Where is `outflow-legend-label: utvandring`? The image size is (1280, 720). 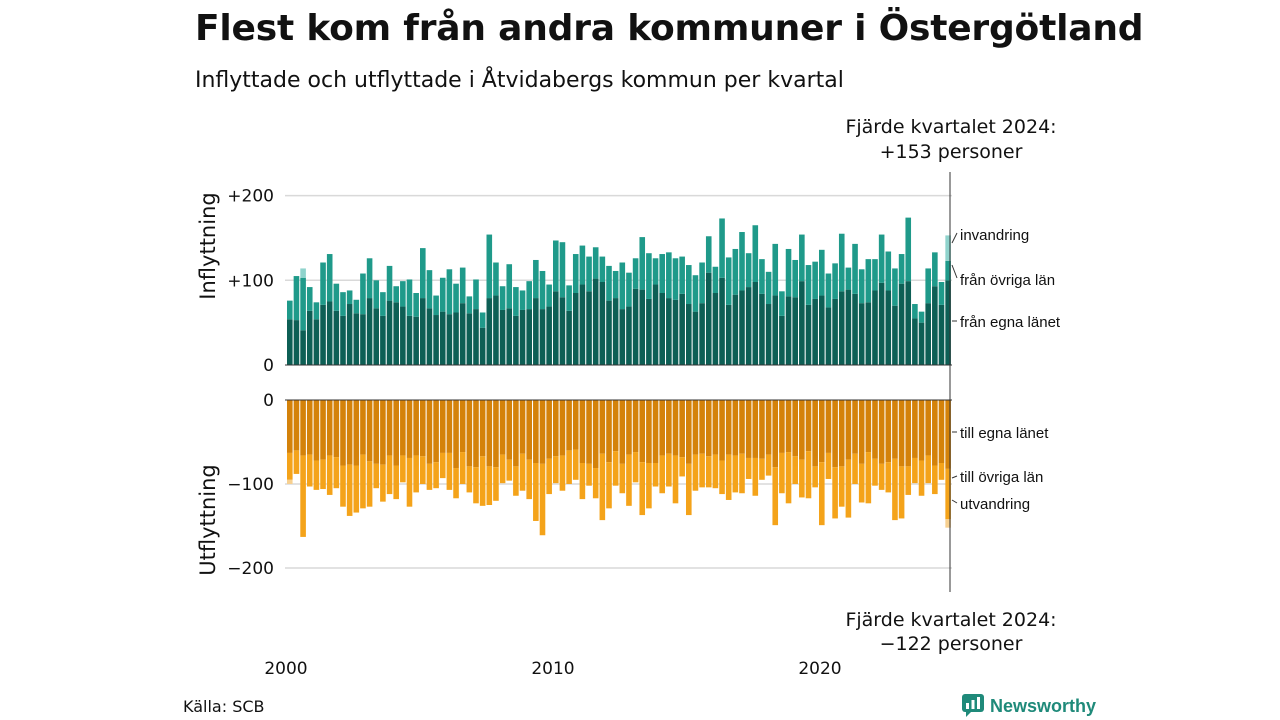
outflow-legend-label: utvandring is located at coordinates (995, 504).